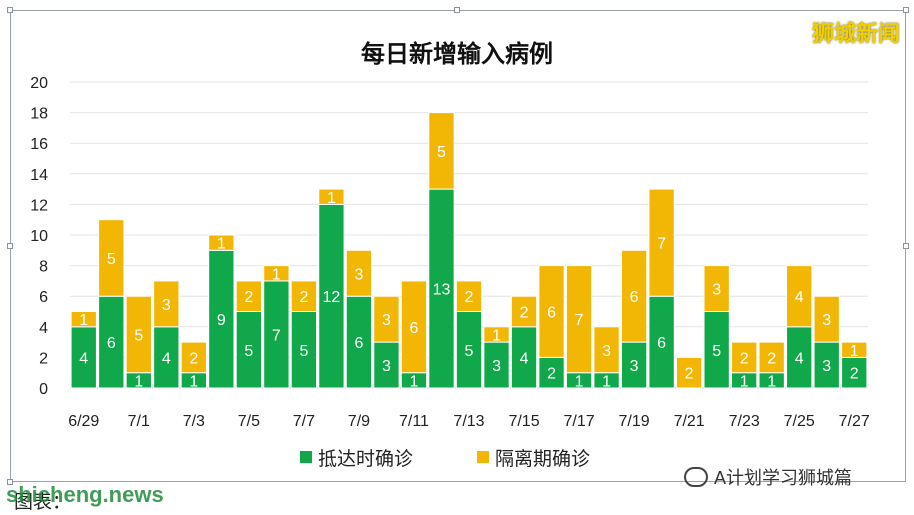  What do you see at coordinates (359, 421) in the screenshot?
I see `x-tick-label: 7/9` at bounding box center [359, 421].